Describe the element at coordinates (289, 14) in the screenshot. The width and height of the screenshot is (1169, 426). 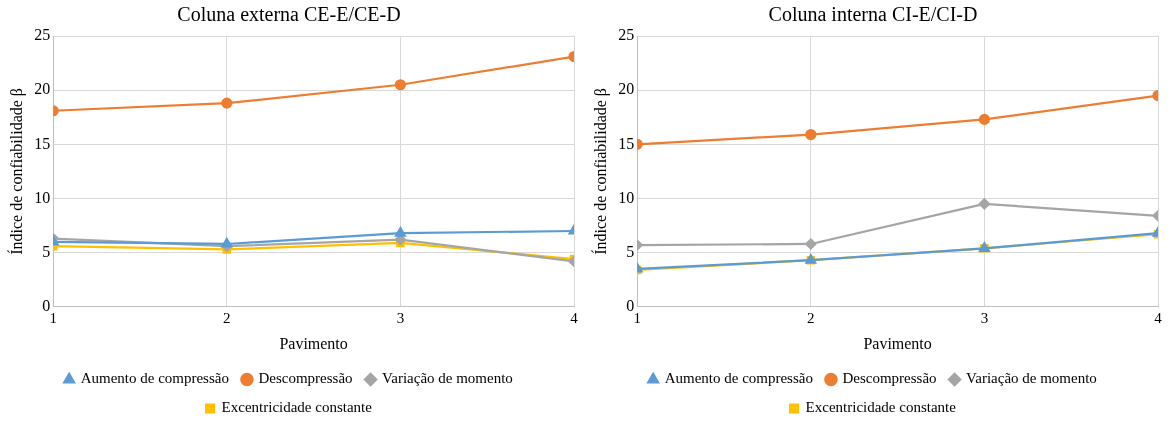
I see `chart-title: Coluna externa CE-E/CE-D` at that location.